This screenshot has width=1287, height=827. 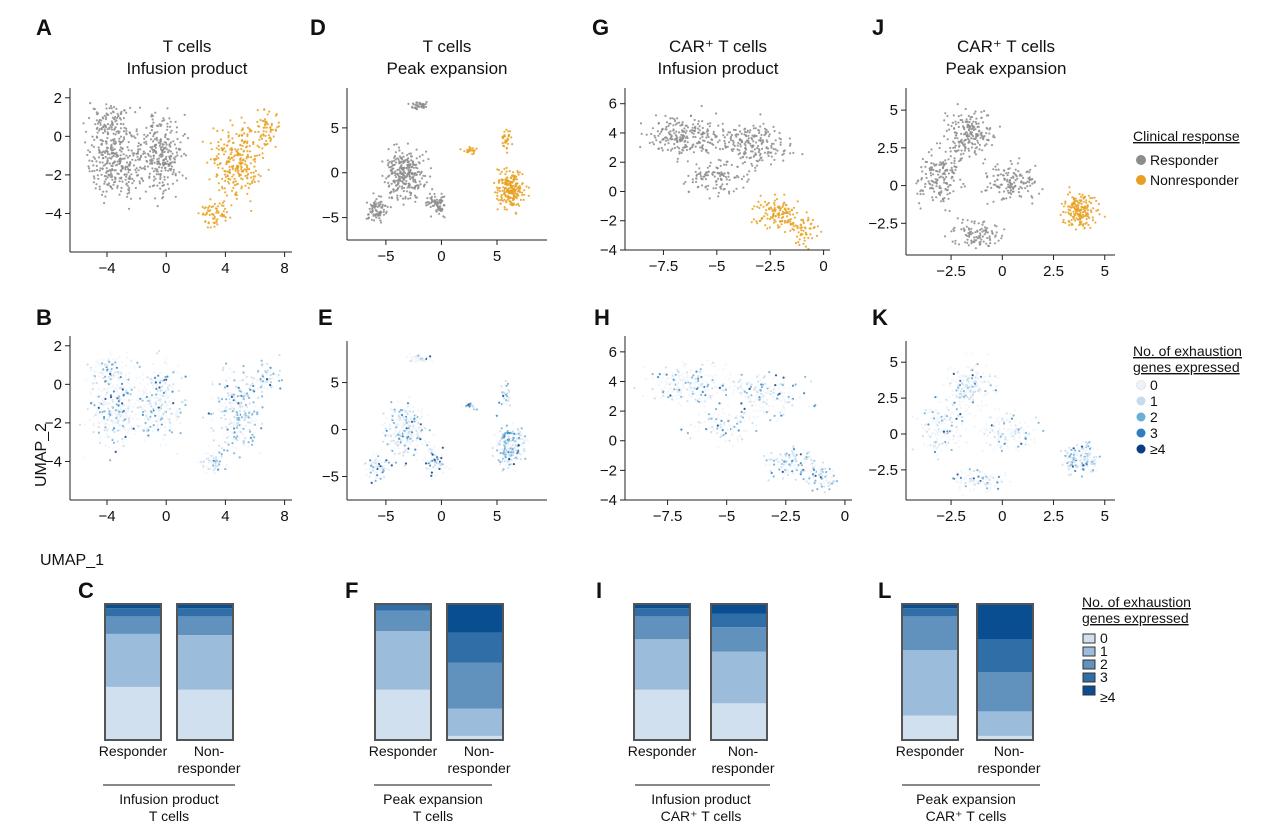 I want to click on y-tick-label-J: 2.5, so click(x=887, y=148).